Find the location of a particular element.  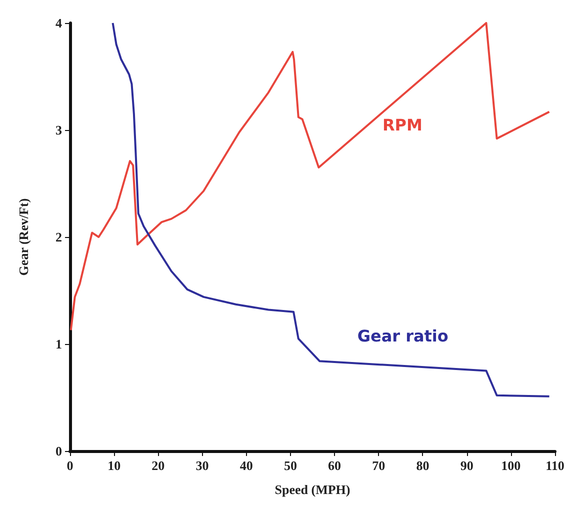

x-axis-title: Speed (MPH) is located at coordinates (312, 489).